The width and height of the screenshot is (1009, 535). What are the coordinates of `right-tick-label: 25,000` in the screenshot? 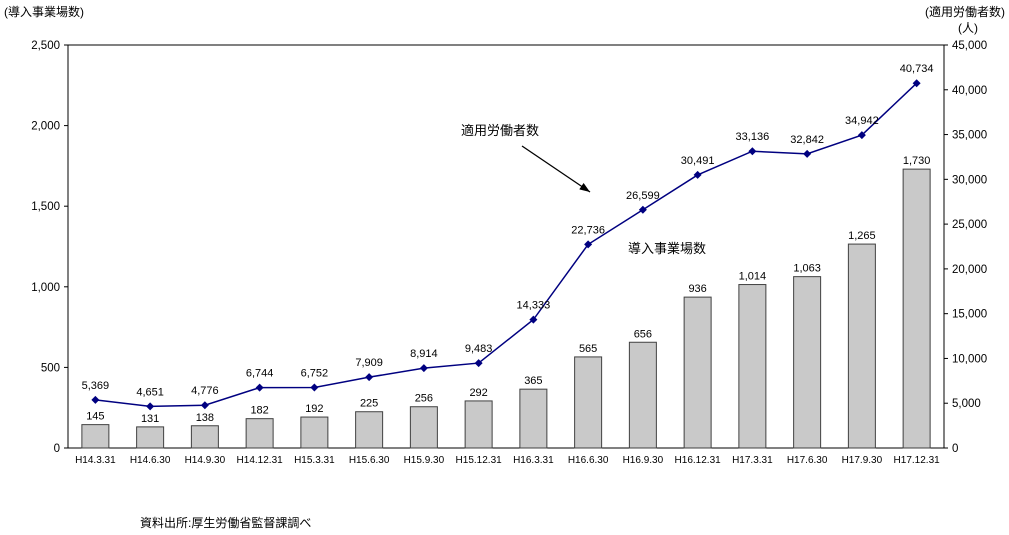 It's located at (969, 225).